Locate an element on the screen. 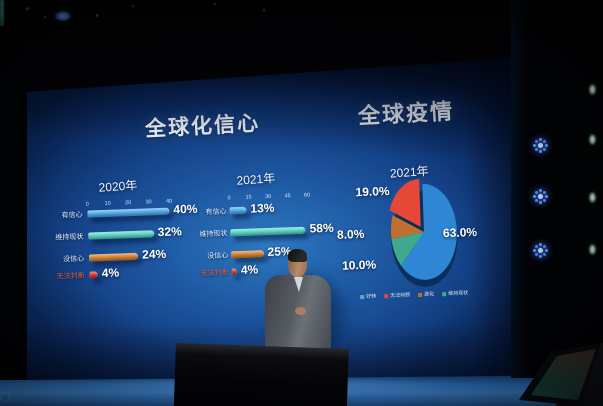 The height and width of the screenshot is (406, 603). ceiling-blue-light is located at coordinates (63, 16).